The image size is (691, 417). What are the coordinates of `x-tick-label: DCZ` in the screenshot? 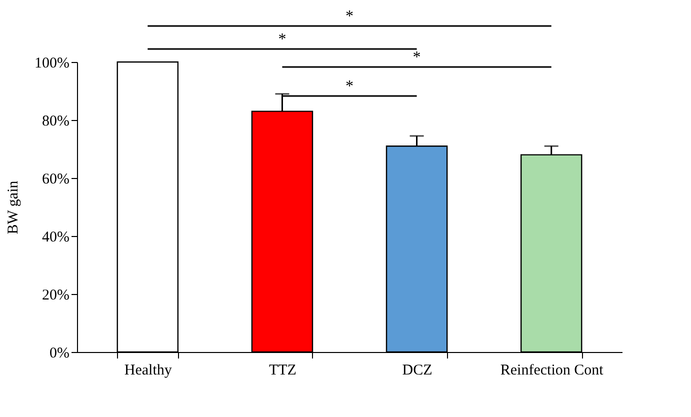 It's located at (417, 370).